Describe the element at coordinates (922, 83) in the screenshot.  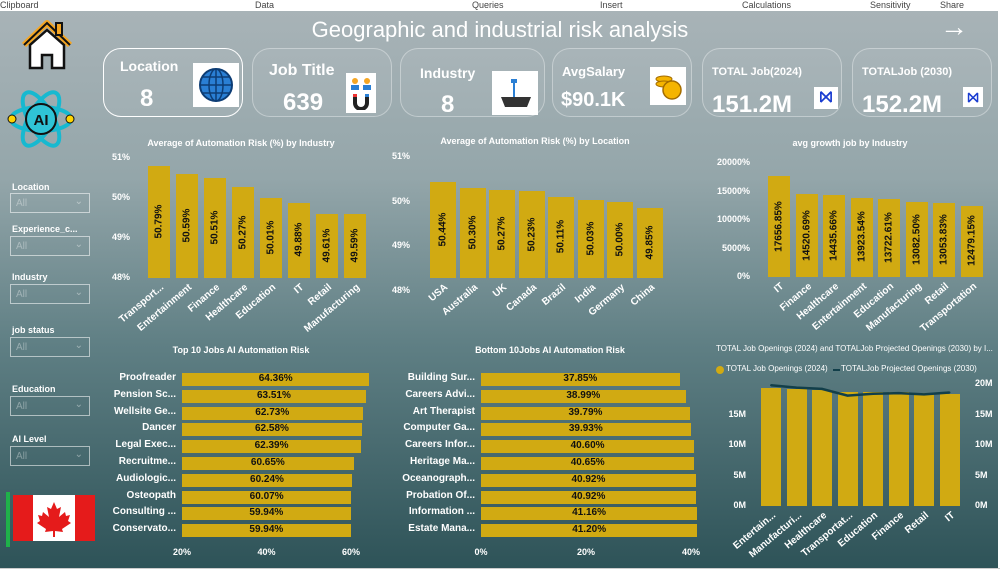
I see `kpi-card-total-job-2030: TOTALJob (2030) 152.2M ⨝` at that location.